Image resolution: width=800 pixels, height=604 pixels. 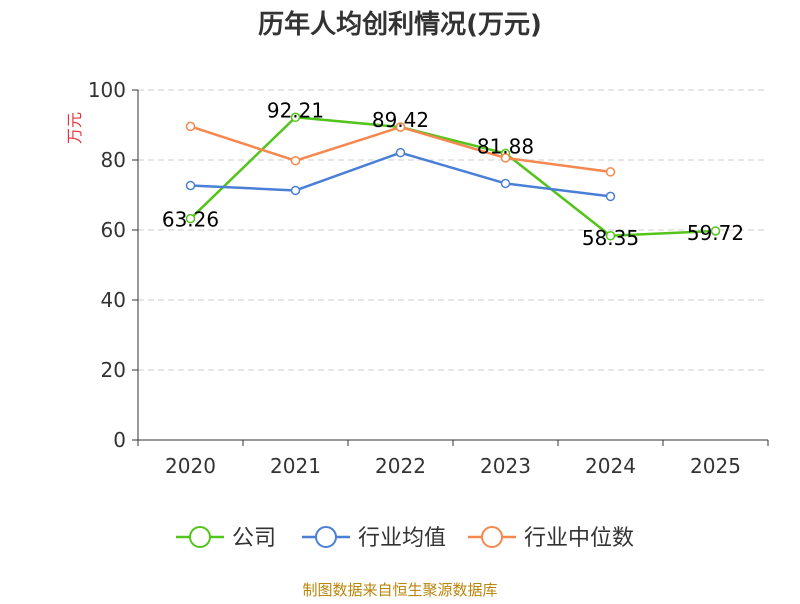 I want to click on y-tick-label: 60, so click(x=113, y=230).